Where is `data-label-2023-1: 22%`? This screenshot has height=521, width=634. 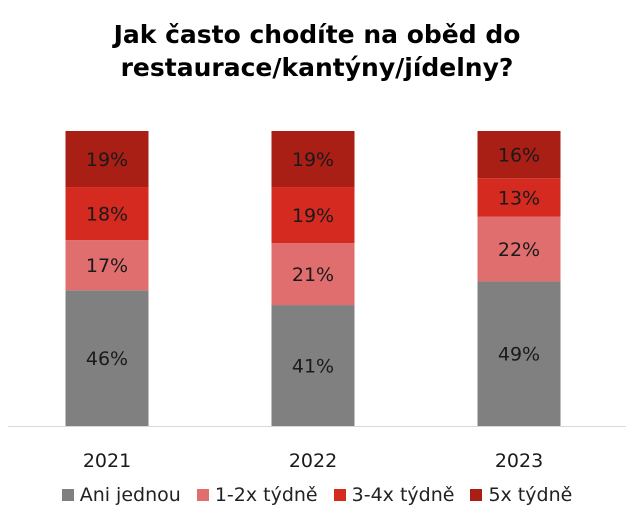
data-label-2023-1: 22% is located at coordinates (519, 250).